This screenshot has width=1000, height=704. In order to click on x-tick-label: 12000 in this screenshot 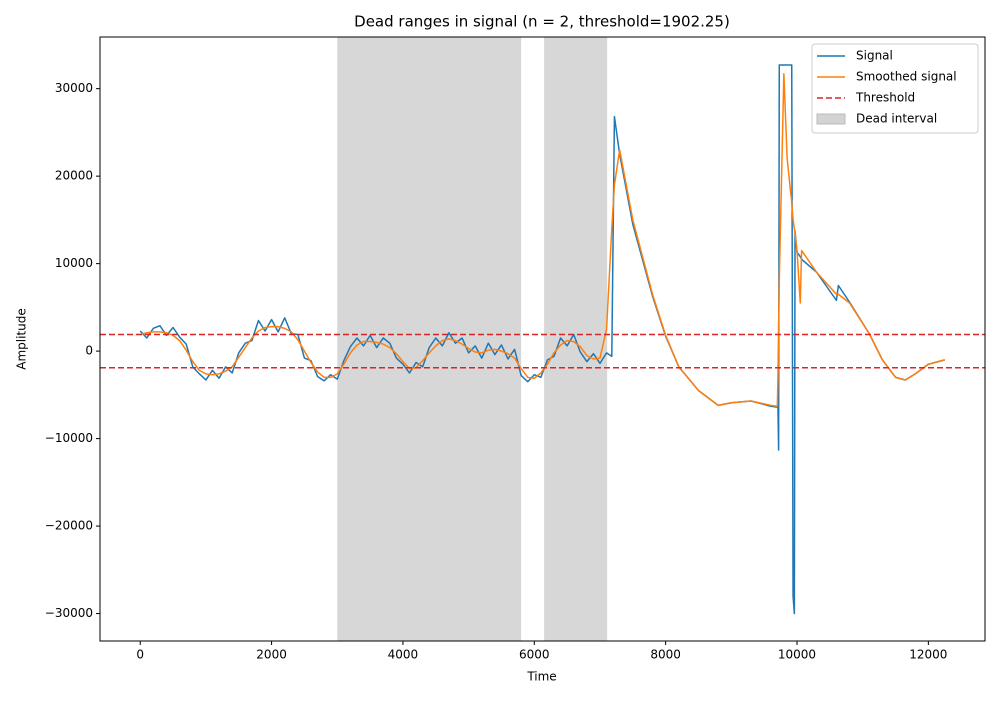, I will do `click(928, 655)`.